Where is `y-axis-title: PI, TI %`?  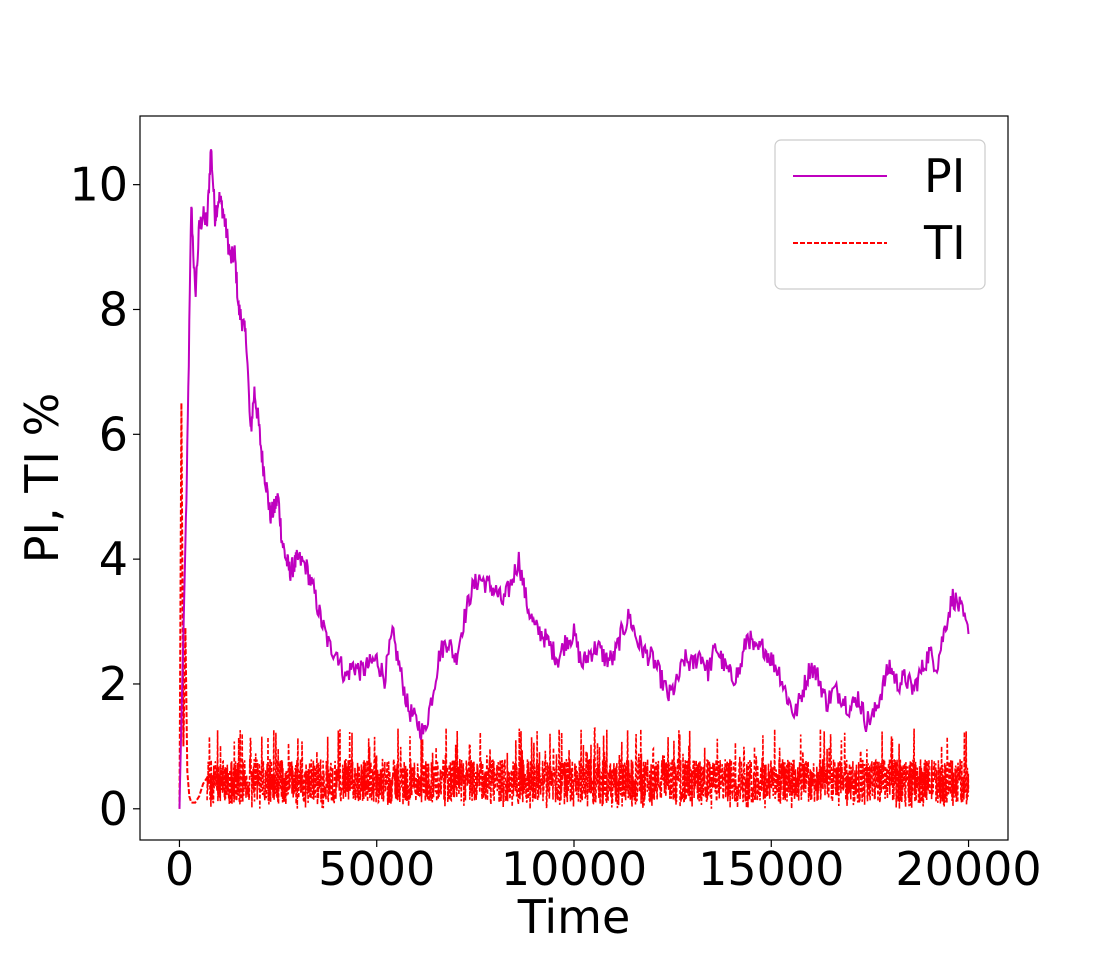
y-axis-title: PI, TI % is located at coordinates (42, 478).